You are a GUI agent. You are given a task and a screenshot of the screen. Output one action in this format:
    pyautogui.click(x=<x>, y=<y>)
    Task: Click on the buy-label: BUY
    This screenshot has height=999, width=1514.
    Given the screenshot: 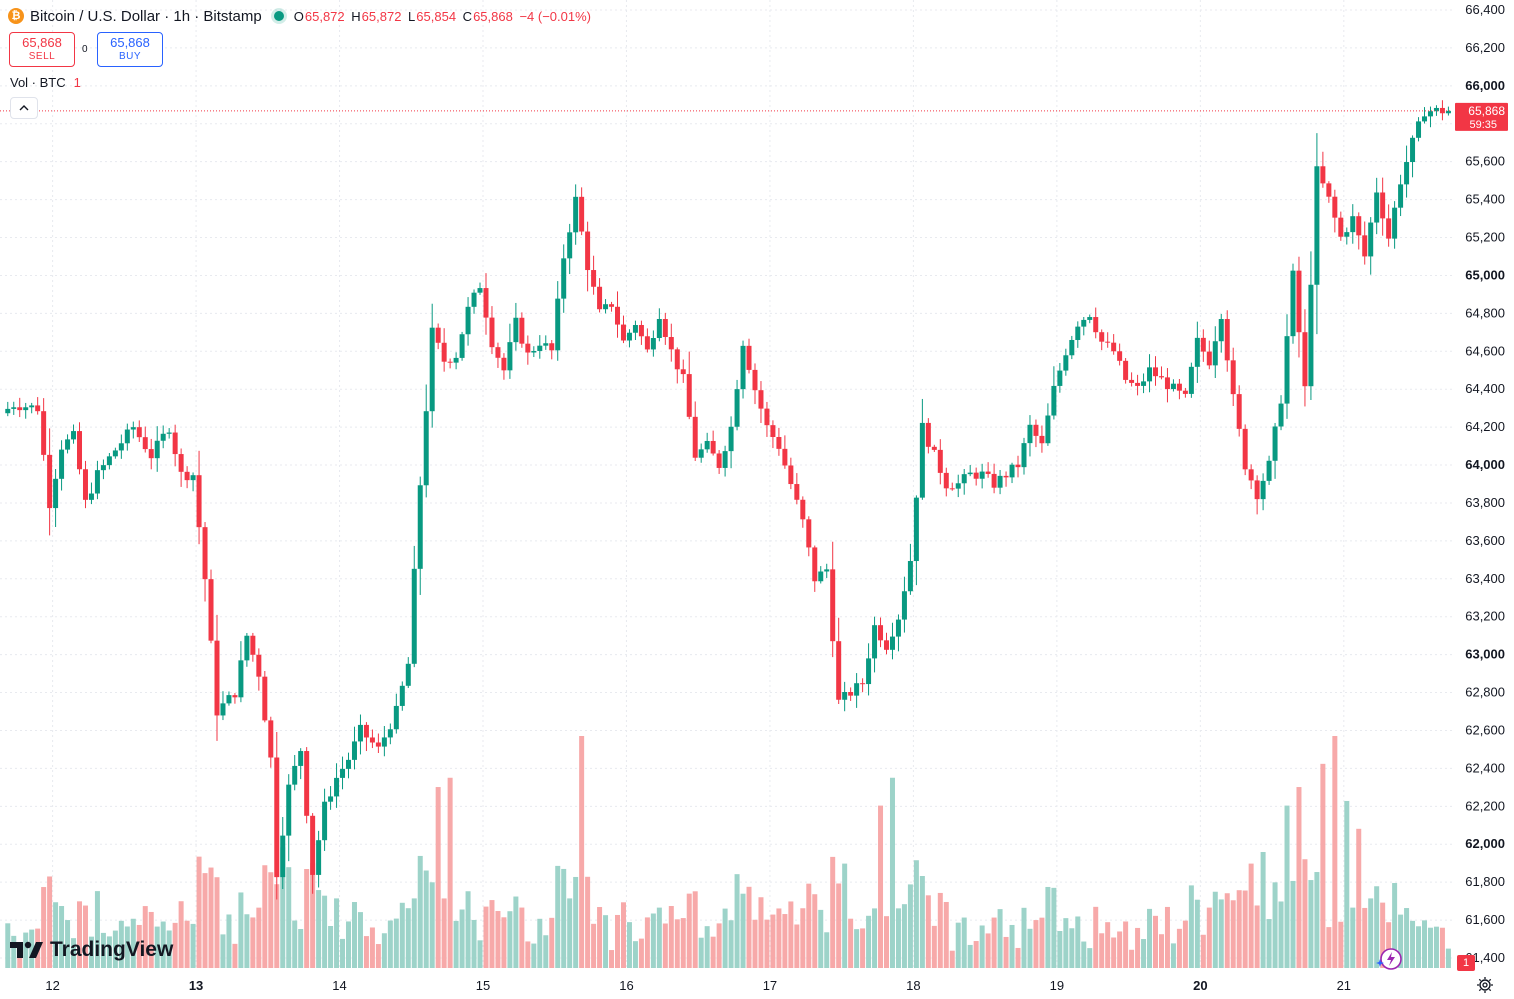 What is the action you would take?
    pyautogui.click(x=130, y=56)
    